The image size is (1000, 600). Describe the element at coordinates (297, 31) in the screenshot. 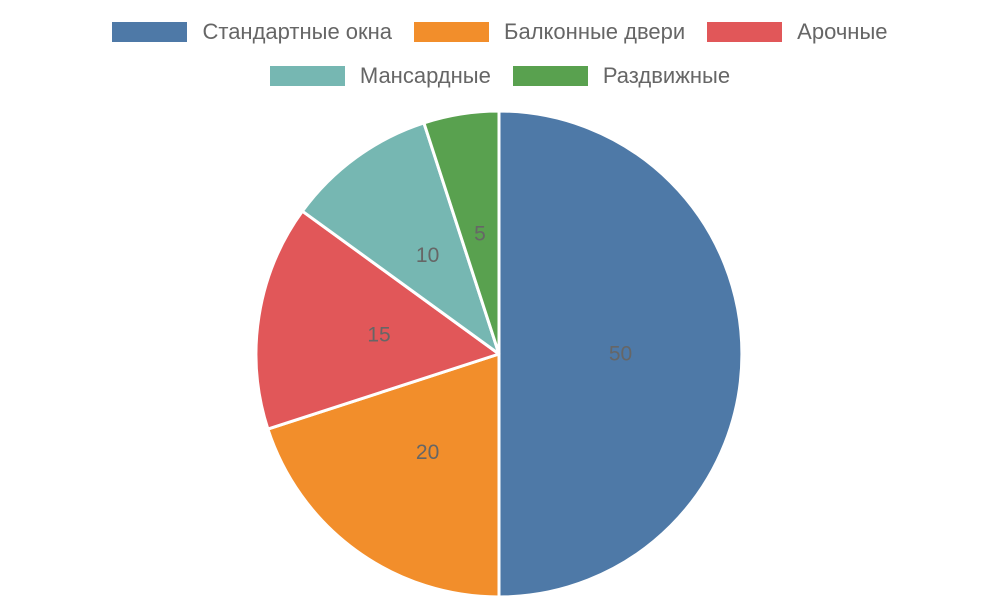

I see `legend-label: Стандартные окна` at that location.